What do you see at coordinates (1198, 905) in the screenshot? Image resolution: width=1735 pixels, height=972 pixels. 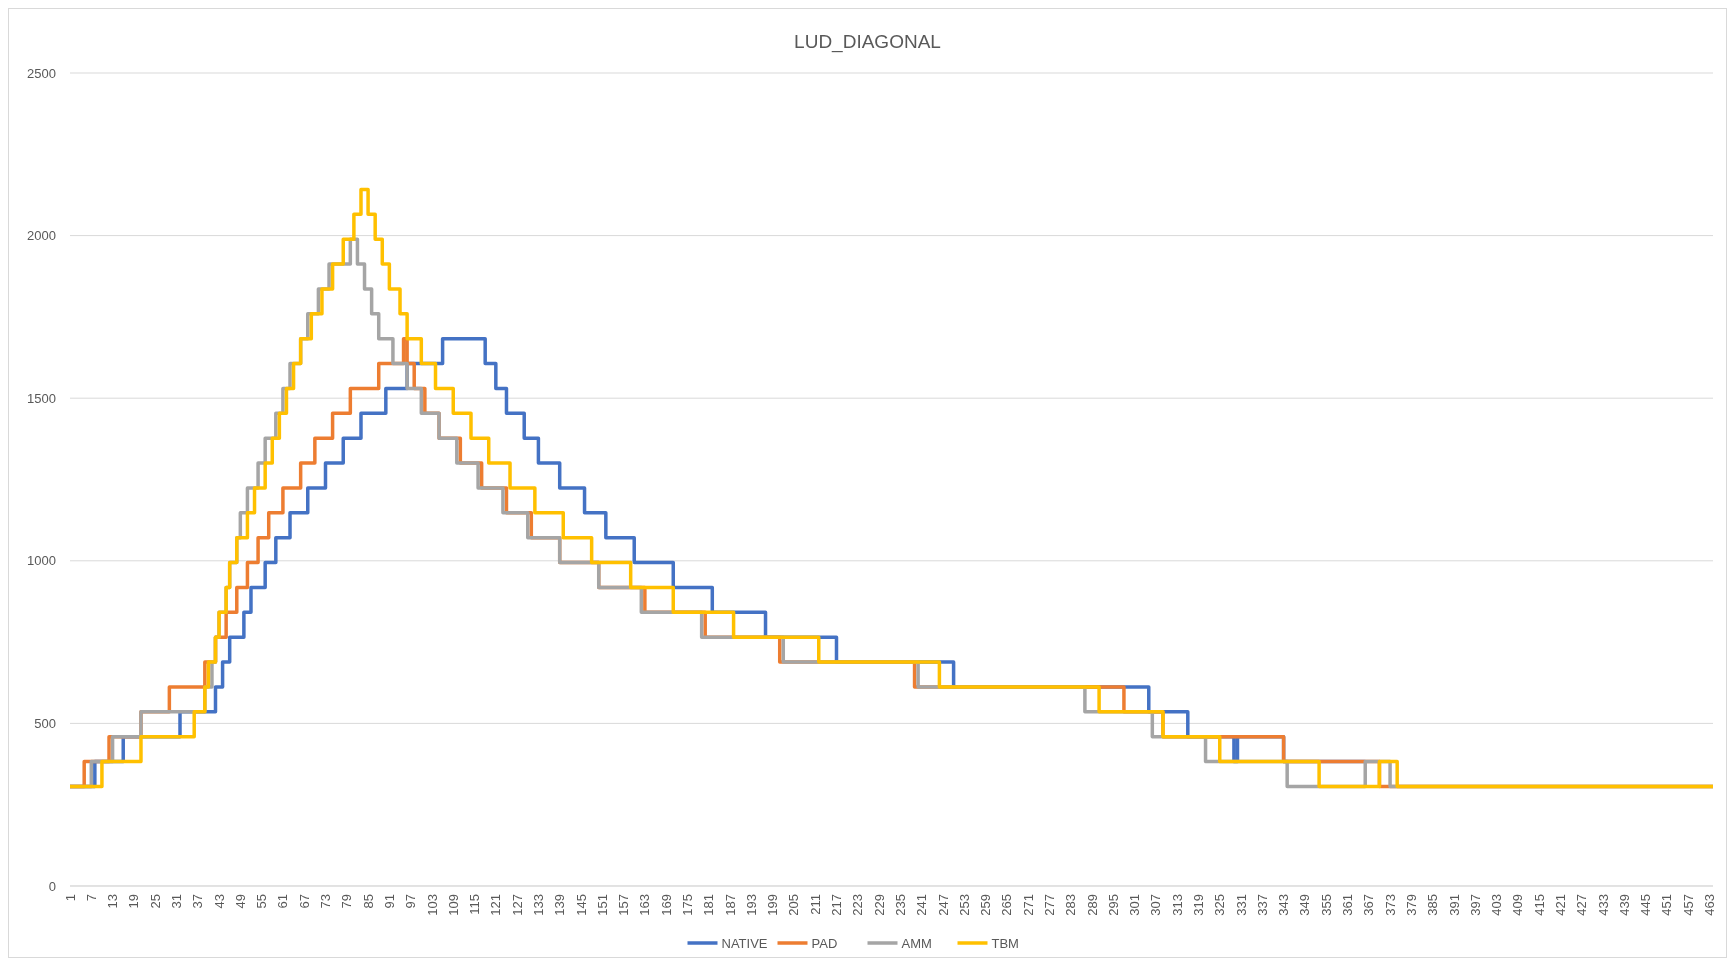 I see `x-tick-label: 319` at bounding box center [1198, 905].